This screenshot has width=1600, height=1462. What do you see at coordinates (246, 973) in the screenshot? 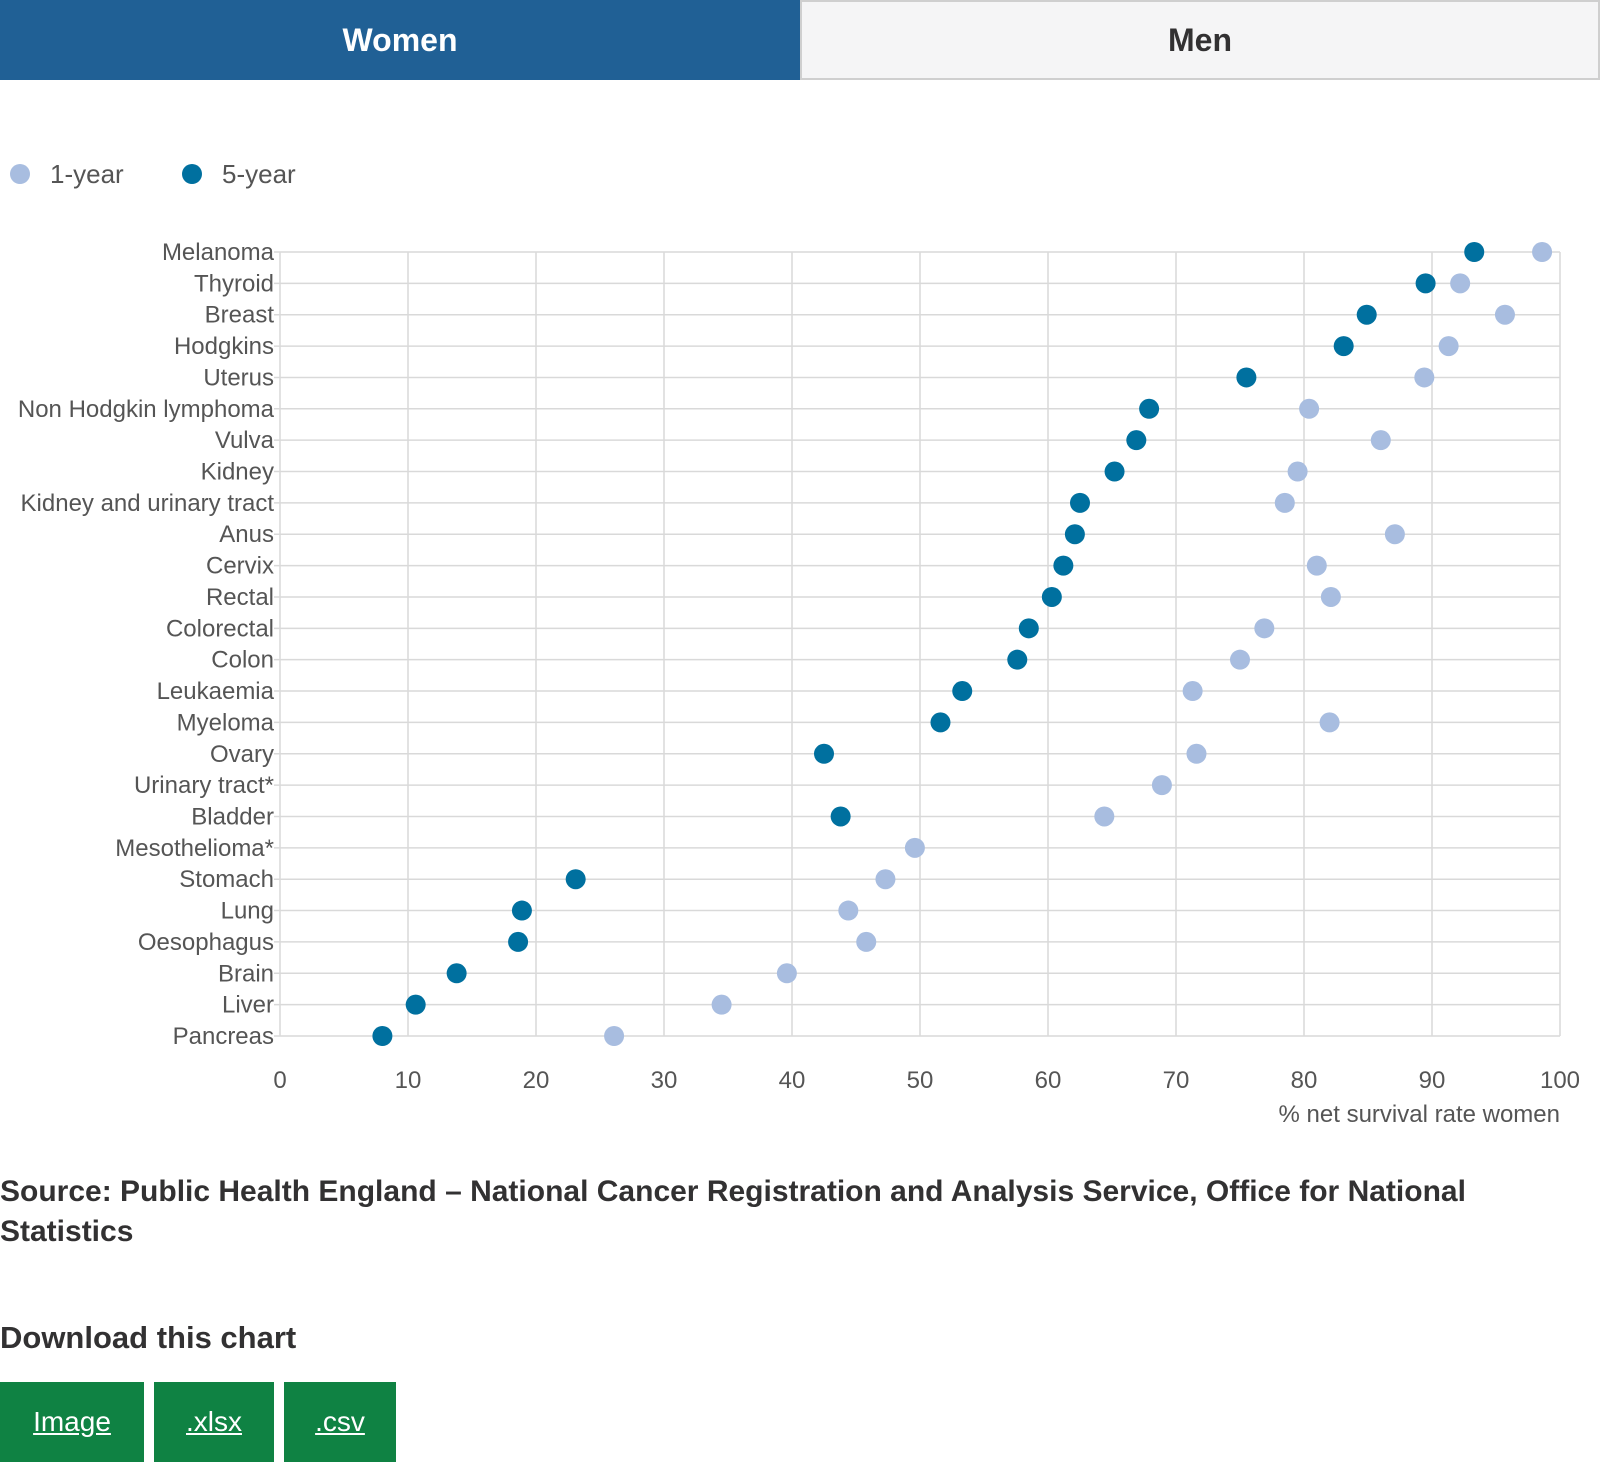
I see `category-label: Brain` at bounding box center [246, 973].